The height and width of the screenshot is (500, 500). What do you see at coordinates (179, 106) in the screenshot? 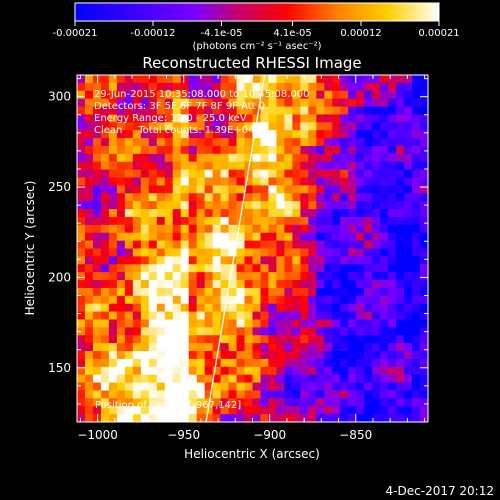
I see `annotation-detectors: Detectors: 3F 5F 6F 7F 8F 9F Att 0` at bounding box center [179, 106].